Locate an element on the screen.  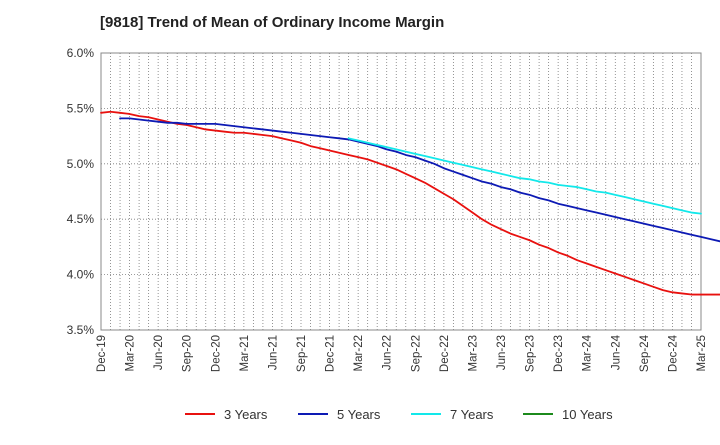
x-tick-label: Dec-23 is located at coordinates (559, 353).